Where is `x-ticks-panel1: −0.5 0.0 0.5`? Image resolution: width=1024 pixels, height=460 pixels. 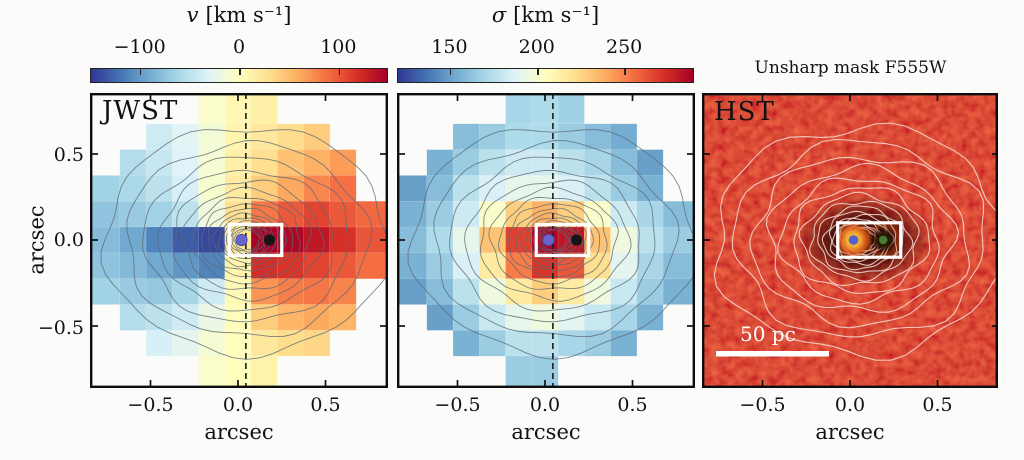 x-ticks-panel1: −0.5 0.0 0.5 is located at coordinates (239, 407).